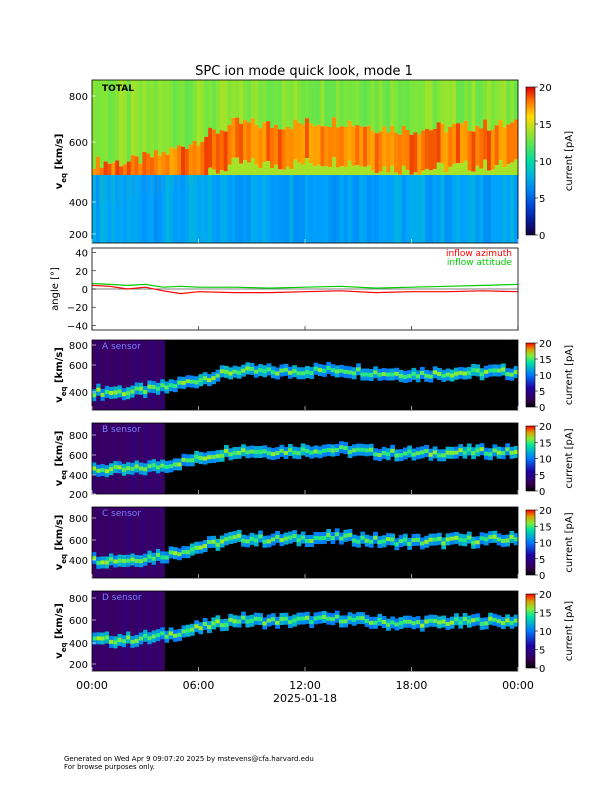 The image size is (612, 792). What do you see at coordinates (479, 254) in the screenshot?
I see `legend-entry-0: inflow azimuth` at bounding box center [479, 254].